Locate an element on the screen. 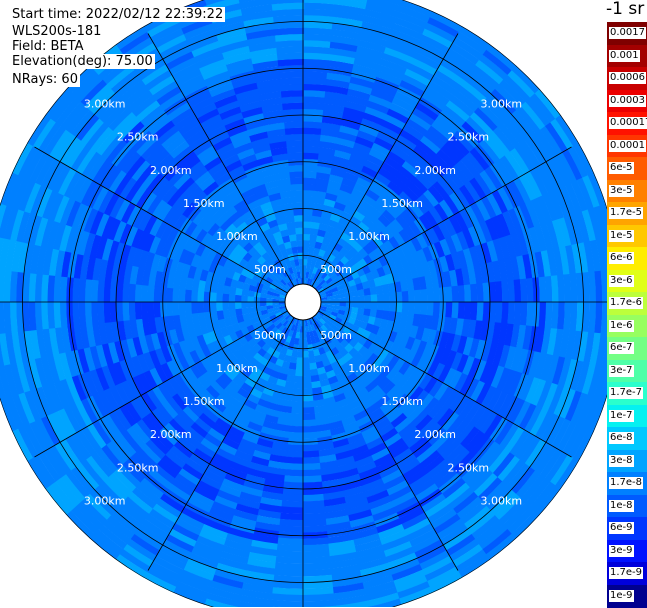 The image size is (647, 608). colorbar-tick-label: 0.001 is located at coordinates (624, 56).